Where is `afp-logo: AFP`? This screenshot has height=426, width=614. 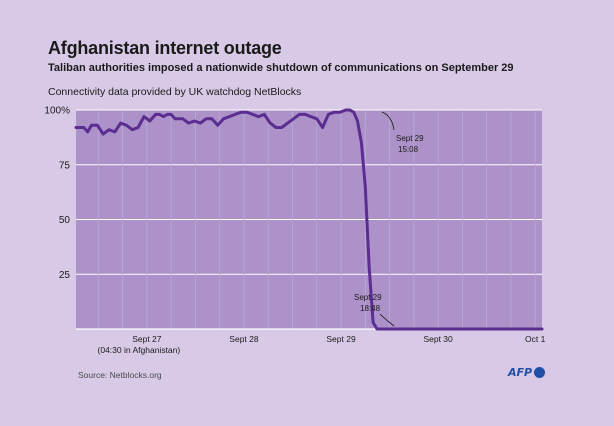 afp-logo: AFP is located at coordinates (527, 372).